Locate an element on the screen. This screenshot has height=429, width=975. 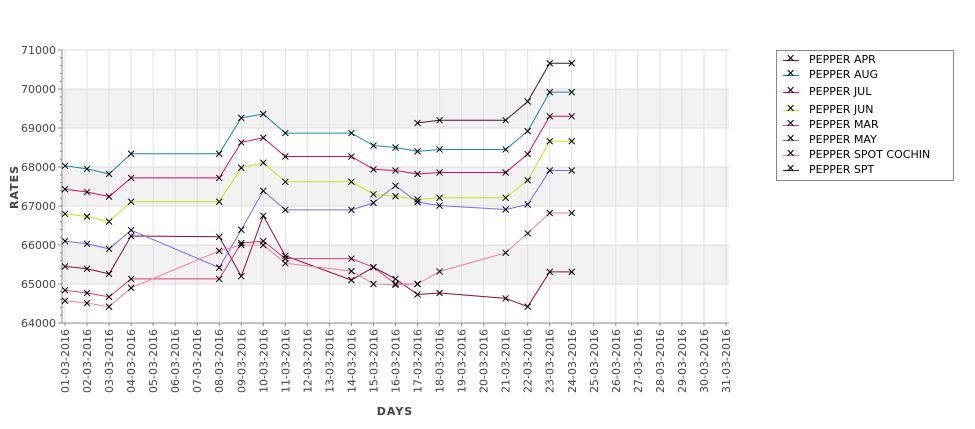
legend-label: PEPPER MAY is located at coordinates (843, 139).